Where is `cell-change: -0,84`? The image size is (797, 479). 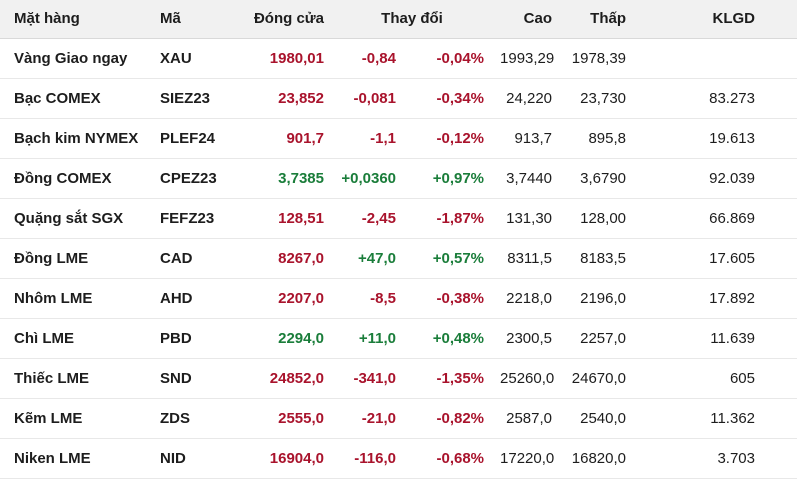
cell-change: -0,84 is located at coordinates (368, 58).